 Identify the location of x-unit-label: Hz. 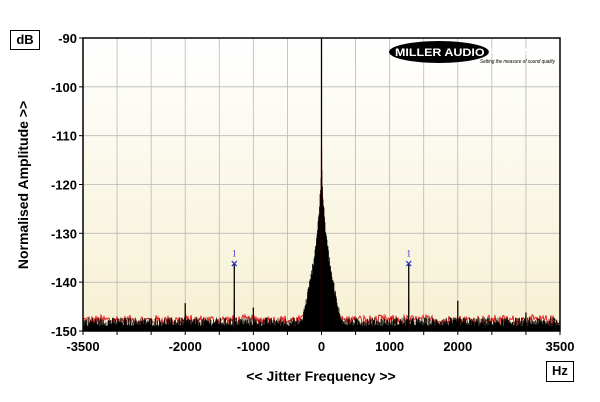
(560, 371).